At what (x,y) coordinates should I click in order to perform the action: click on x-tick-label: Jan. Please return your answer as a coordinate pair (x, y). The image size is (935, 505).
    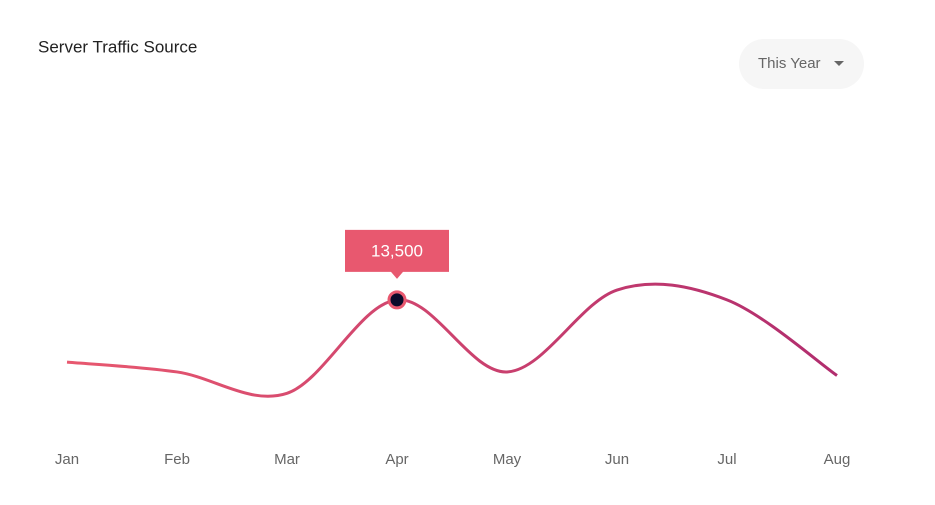
    Looking at the image, I should click on (67, 459).